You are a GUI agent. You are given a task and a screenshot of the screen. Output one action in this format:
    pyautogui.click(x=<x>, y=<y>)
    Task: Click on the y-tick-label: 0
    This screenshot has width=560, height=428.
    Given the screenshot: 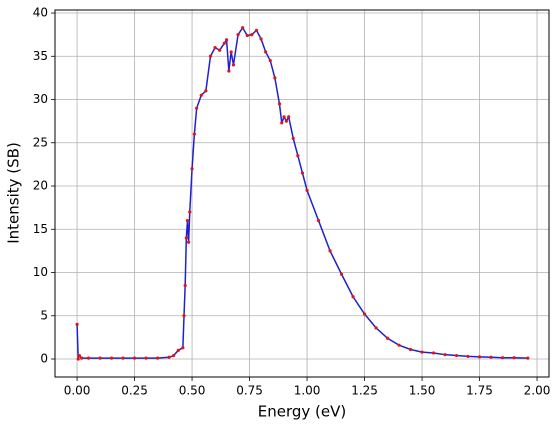 What is the action you would take?
    pyautogui.click(x=44, y=359)
    